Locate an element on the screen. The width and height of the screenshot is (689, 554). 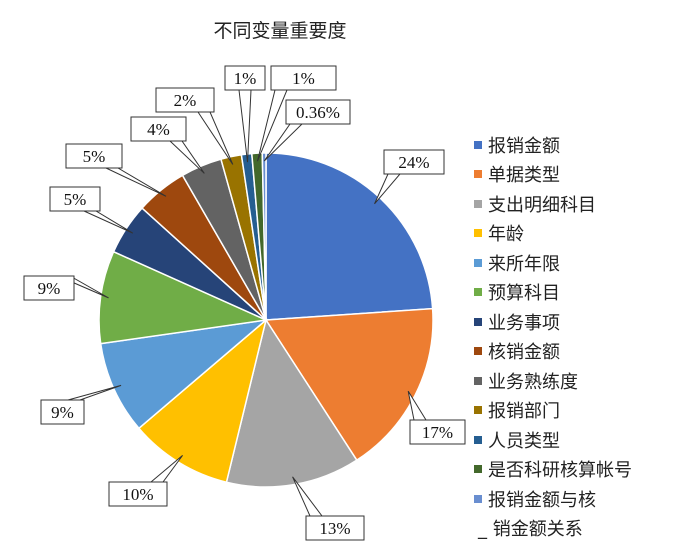
legend-label: 业务熟练度 is located at coordinates (533, 382).